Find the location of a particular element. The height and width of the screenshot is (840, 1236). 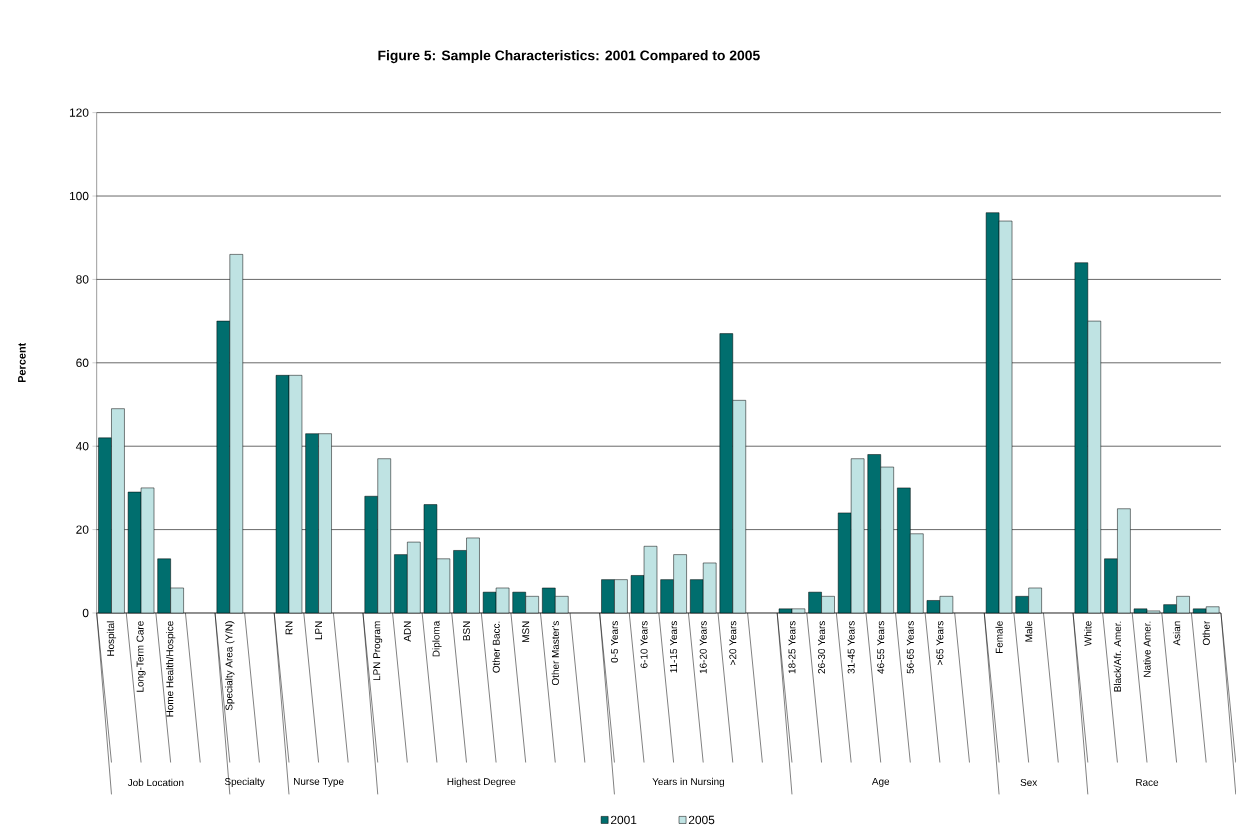

x-tick-label: 0-5 Years is located at coordinates (614, 641).